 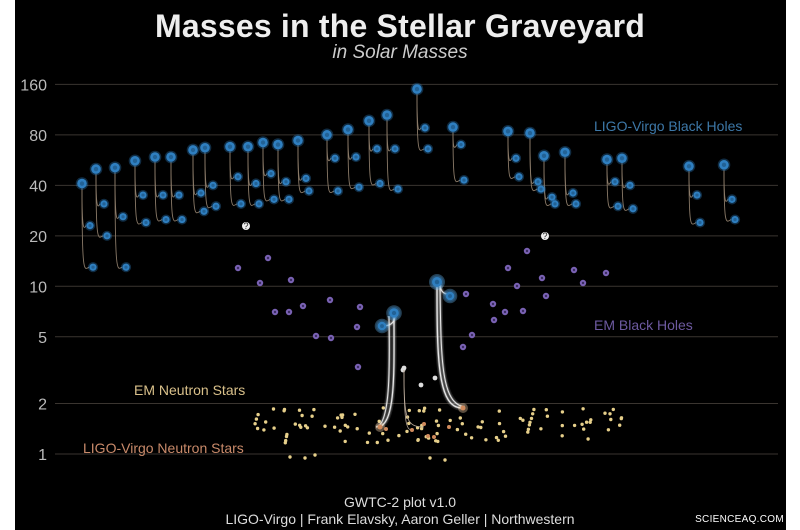 What do you see at coordinates (668, 126) in the screenshot?
I see `label-ligo-virgo-black-holes: LIGO-Virgo Black Holes` at bounding box center [668, 126].